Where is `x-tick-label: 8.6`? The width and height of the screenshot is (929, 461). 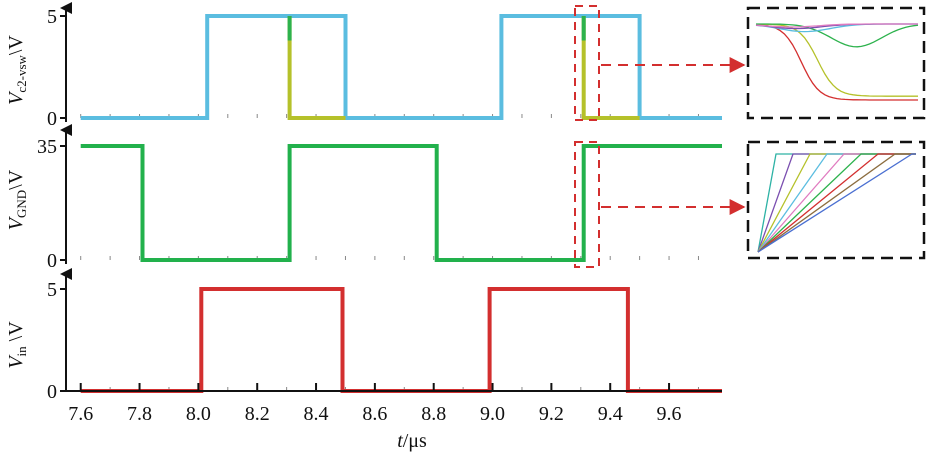
x-tick-label: 8.6 is located at coordinates (374, 414).